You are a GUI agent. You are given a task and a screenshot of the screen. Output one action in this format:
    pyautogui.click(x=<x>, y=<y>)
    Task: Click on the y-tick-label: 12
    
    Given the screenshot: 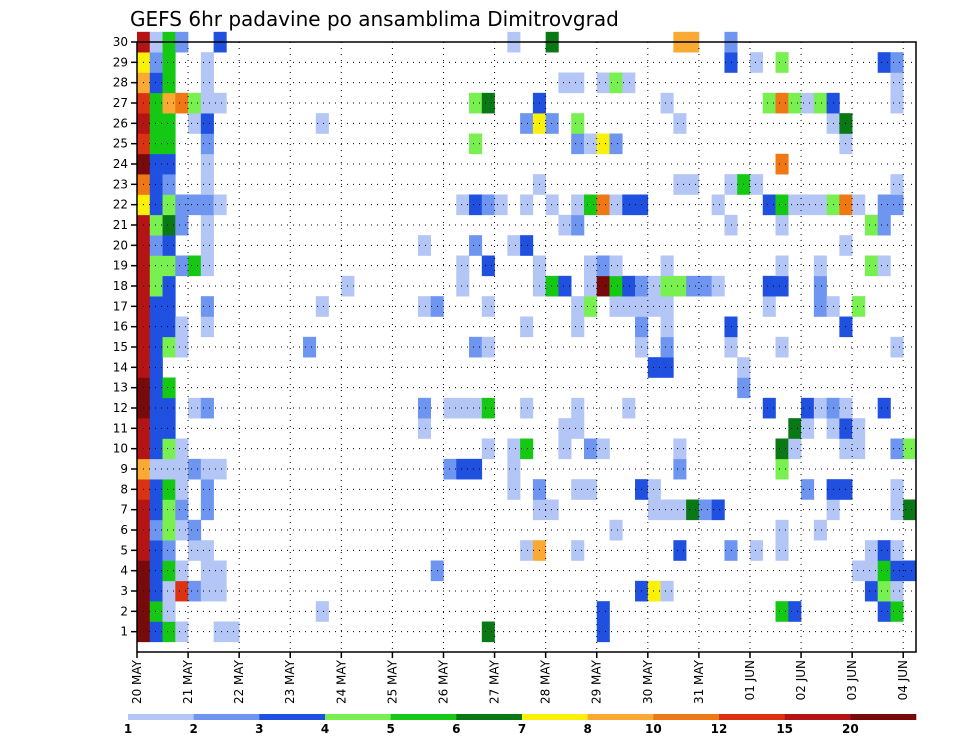 What is the action you would take?
    pyautogui.click(x=120, y=408)
    